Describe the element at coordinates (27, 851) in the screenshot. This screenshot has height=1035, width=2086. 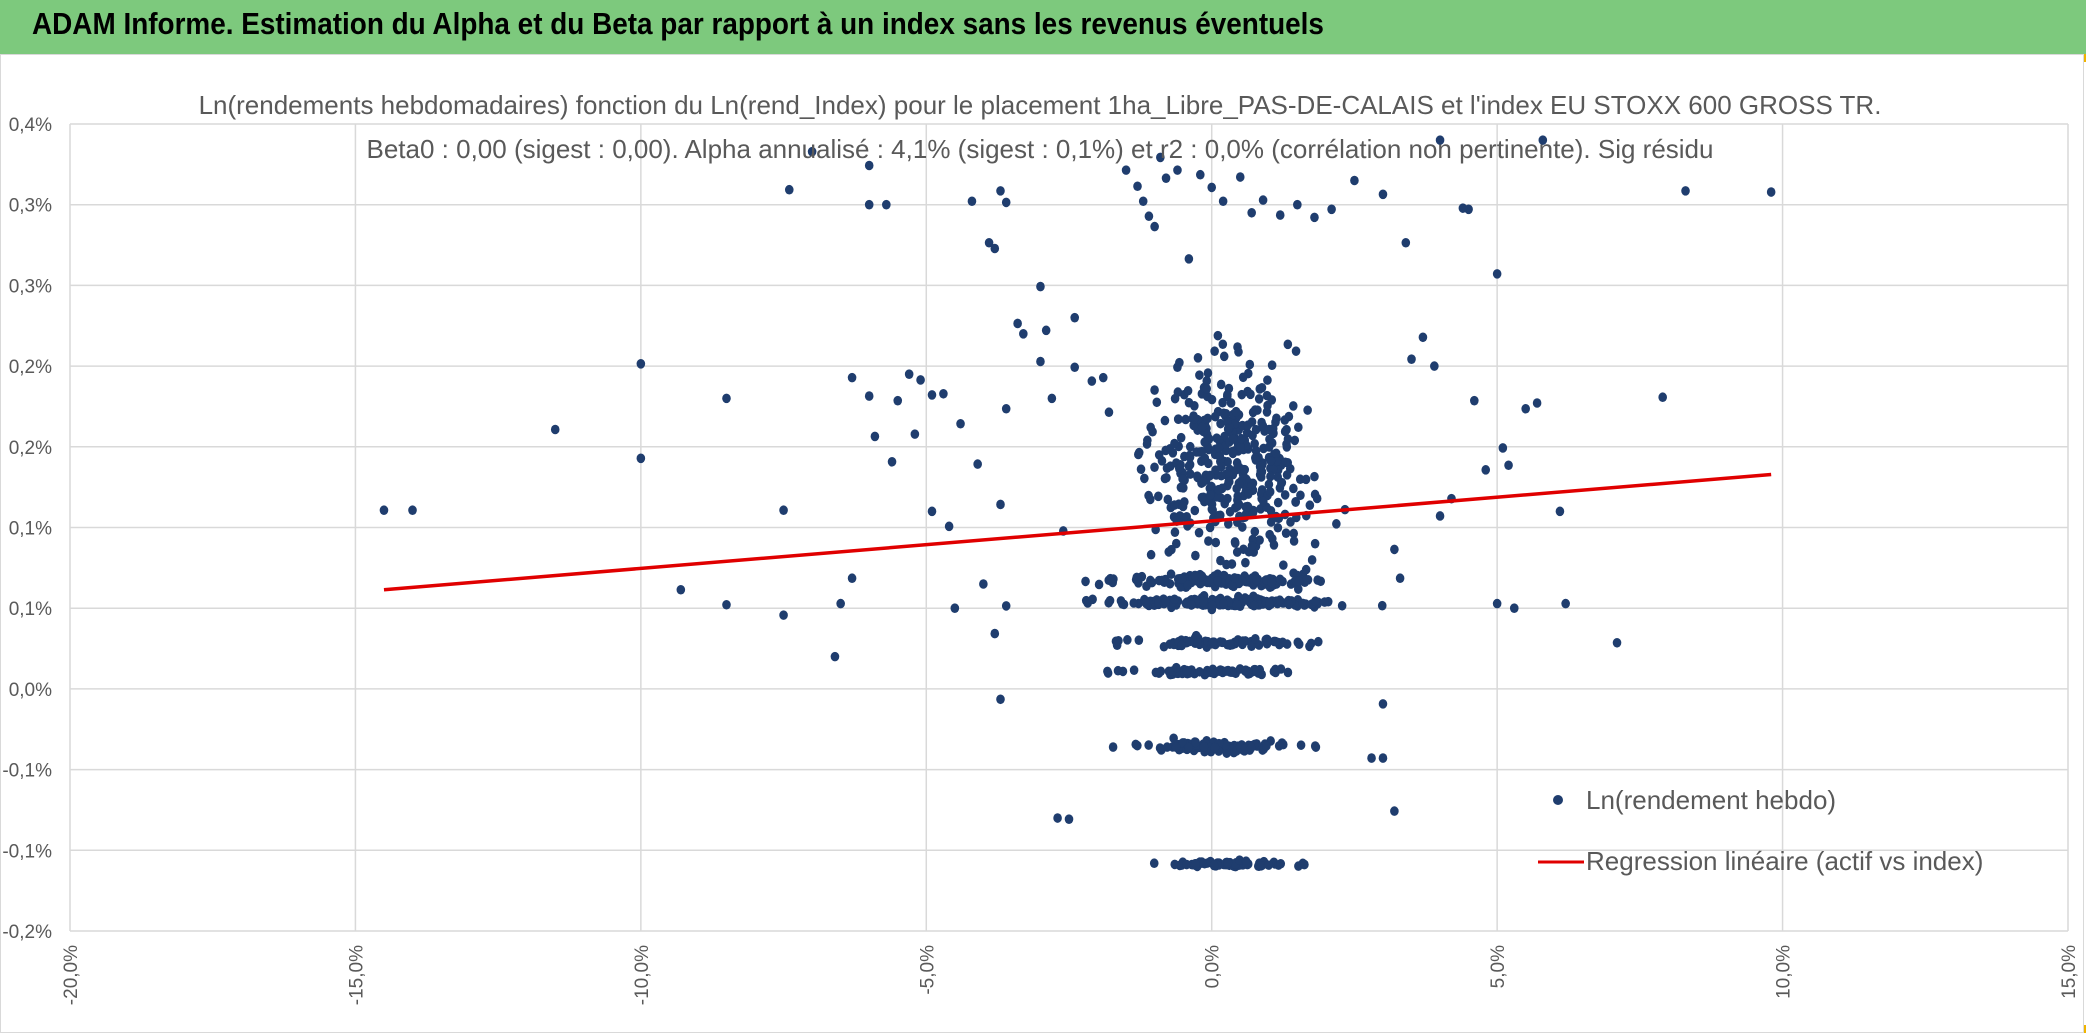
I see `y-tick-label: -0,1%` at that location.